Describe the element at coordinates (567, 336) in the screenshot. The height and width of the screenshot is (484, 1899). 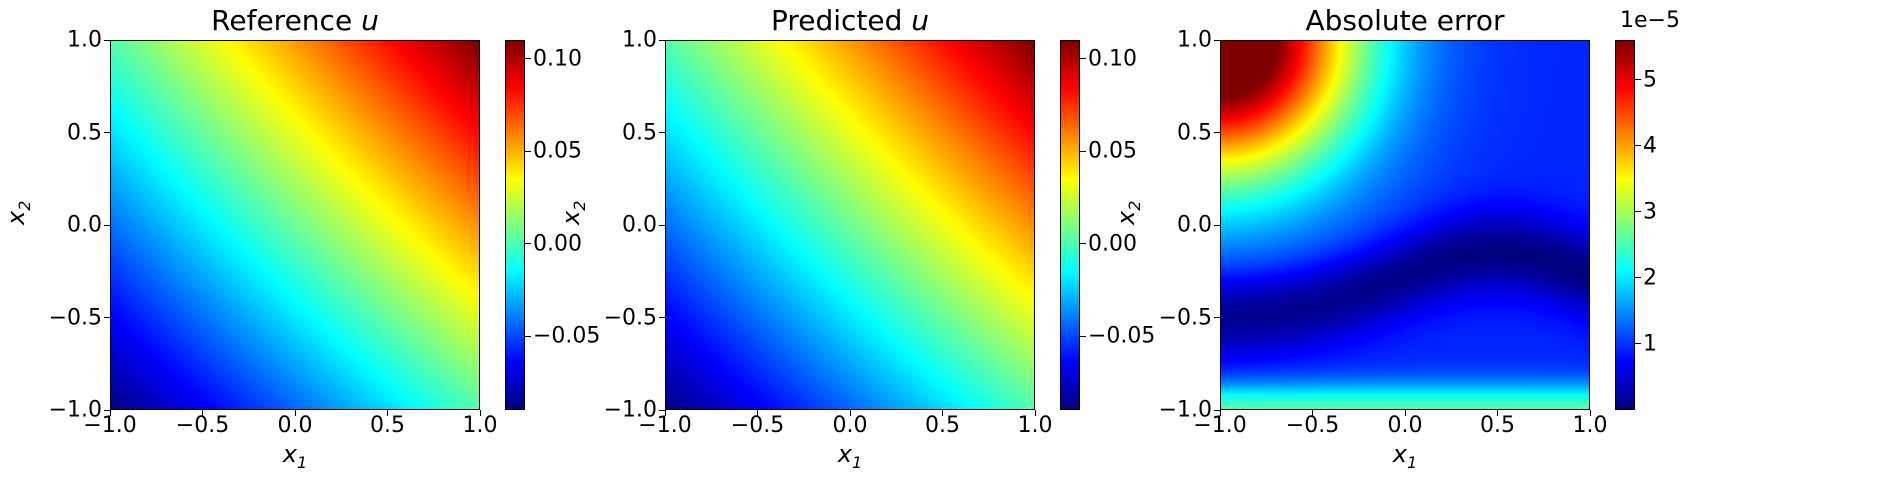
I see `colorbar-tick-label: −0.05` at that location.